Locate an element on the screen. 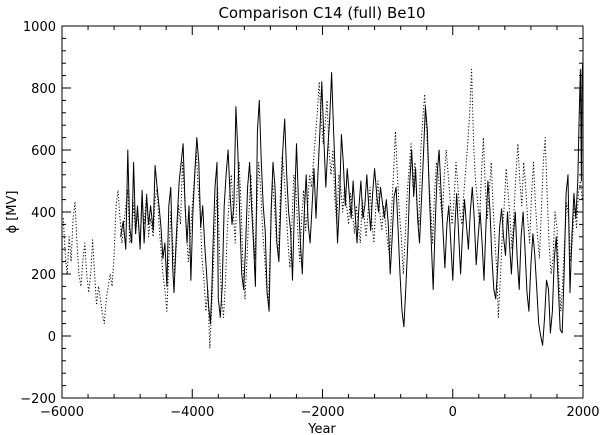 The image size is (600, 435). y-tick-label: 0 is located at coordinates (52, 337).